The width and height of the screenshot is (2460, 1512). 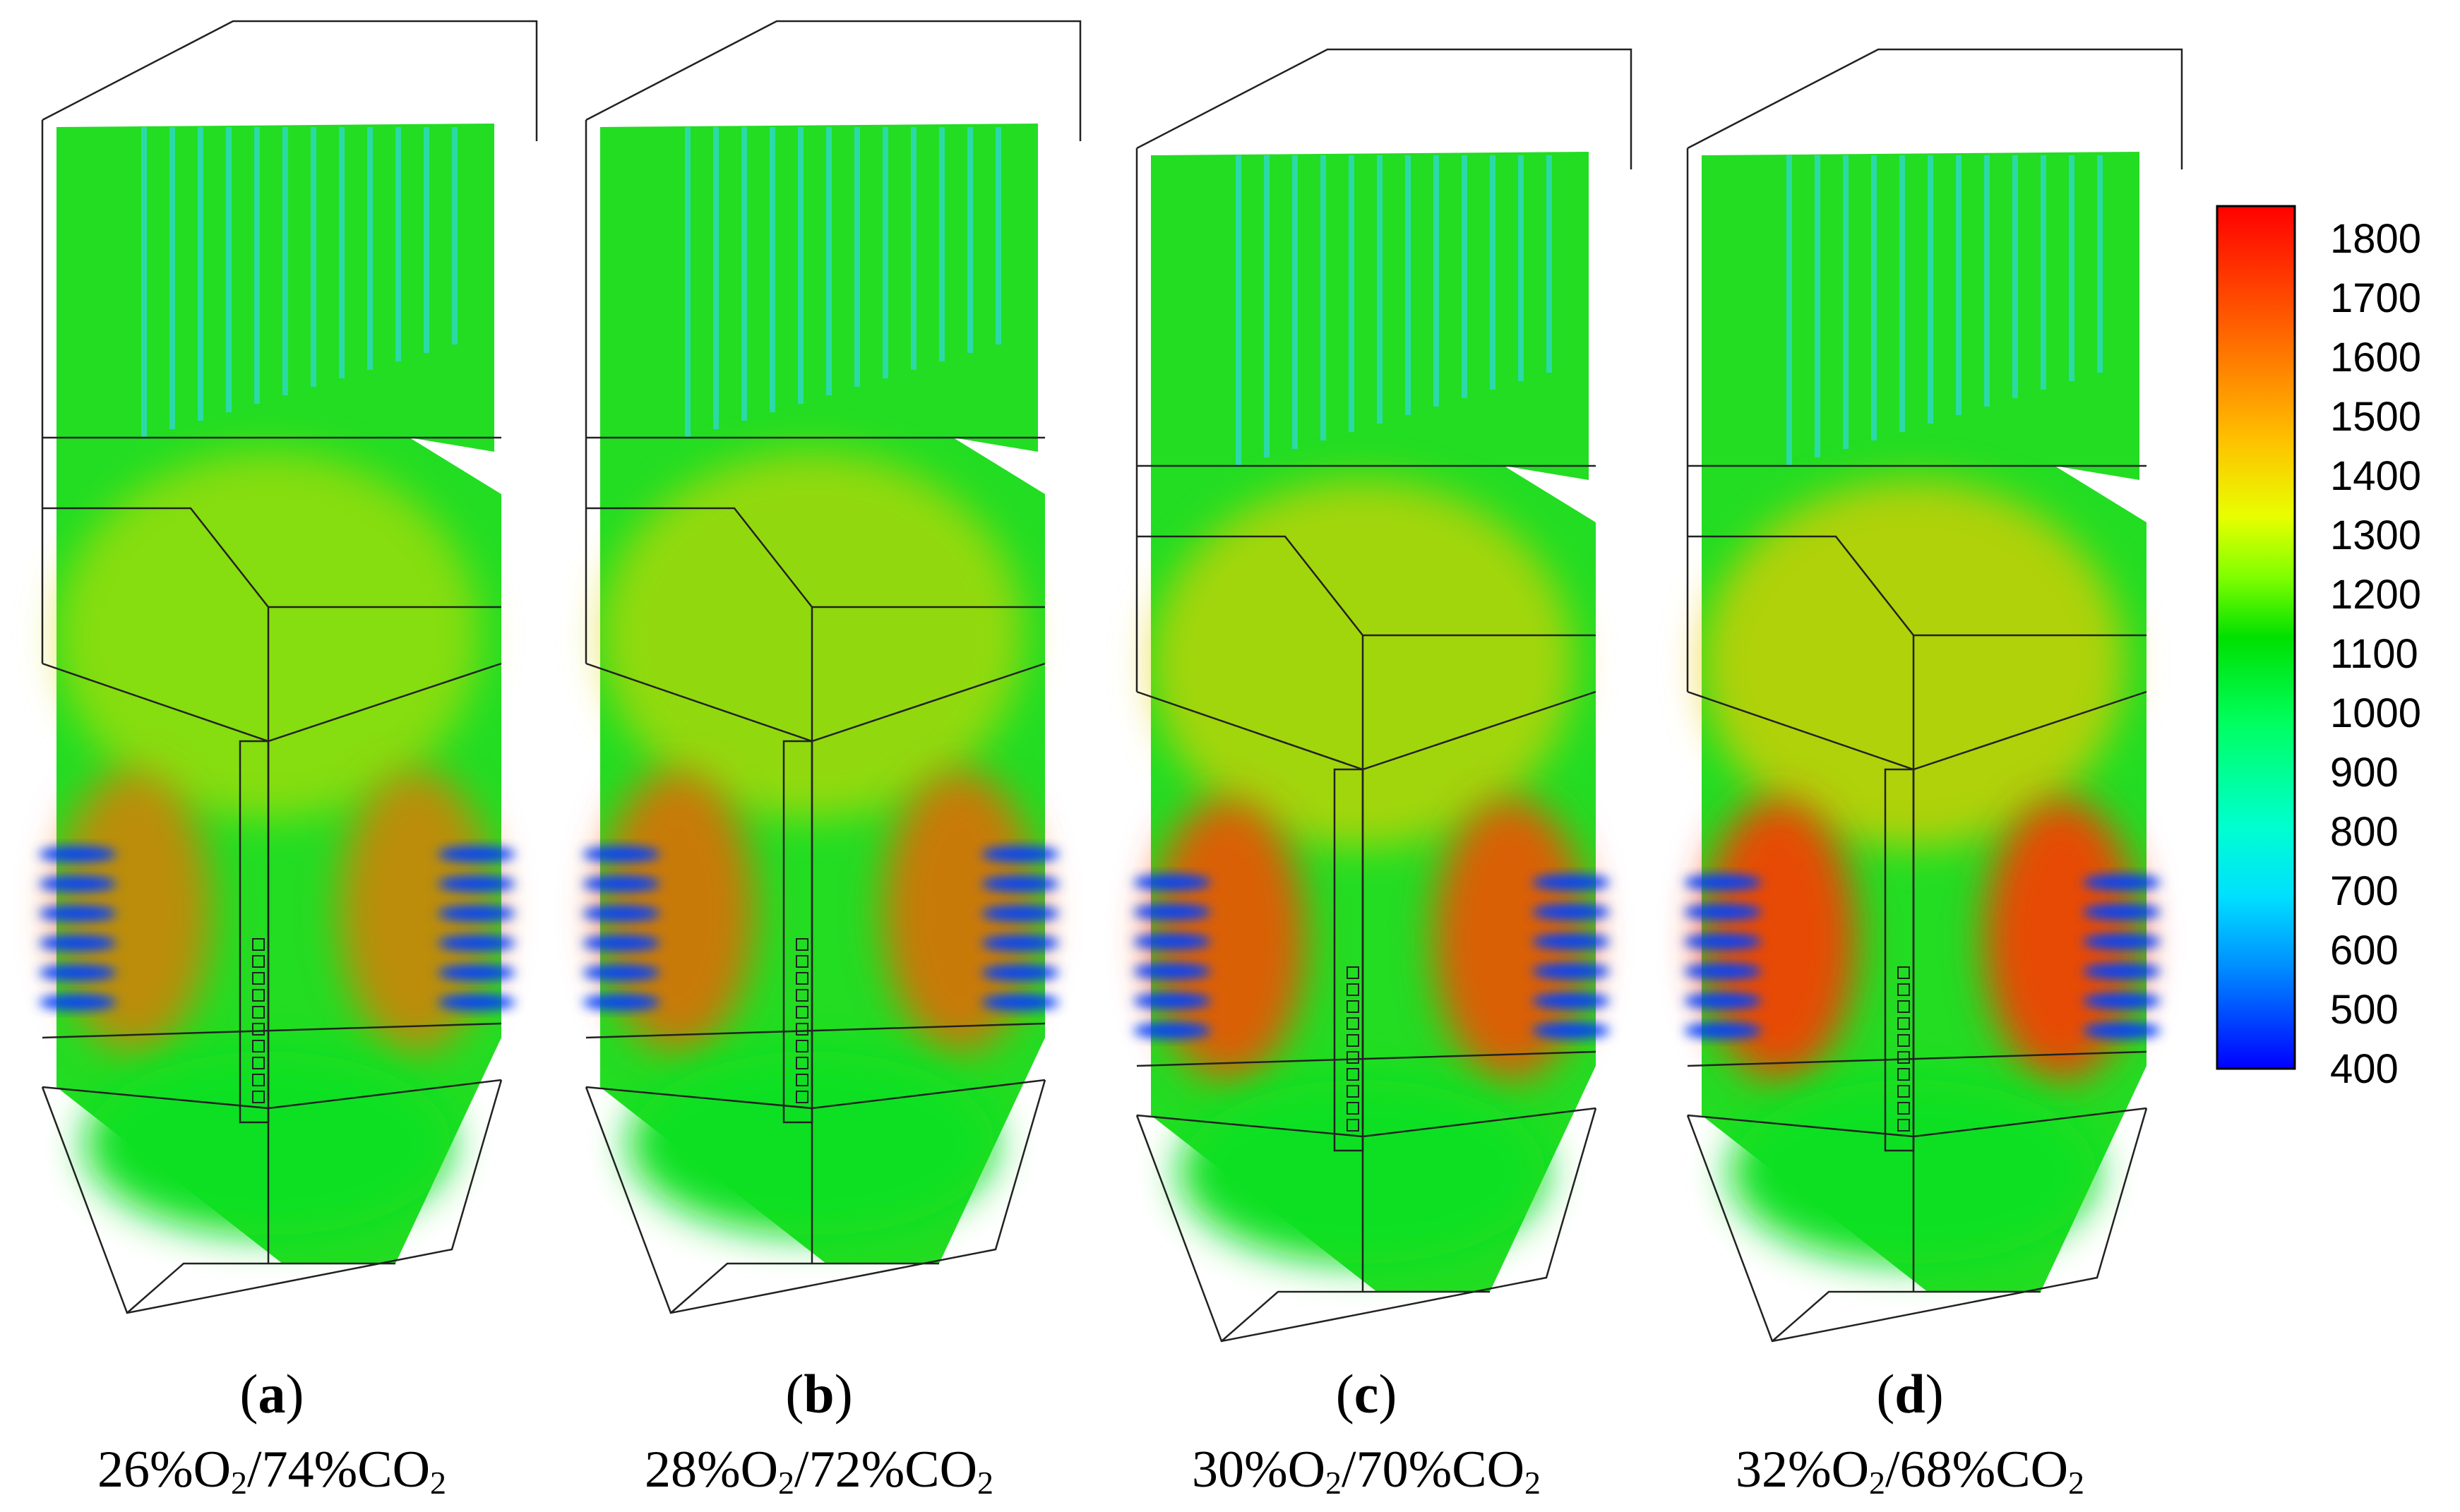 I want to click on colorbar-tick-label: 1100, so click(x=2374, y=654).